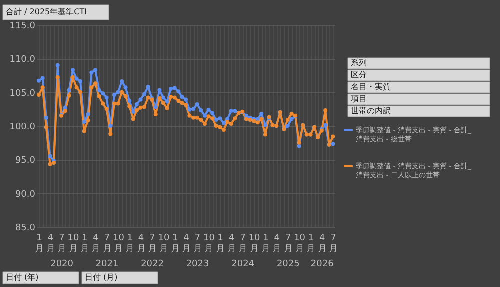 Image resolution: width=500 pixels, height=287 pixels. What do you see at coordinates (371, 111) in the screenshot?
I see `text: 世帯の内訳` at bounding box center [371, 111].